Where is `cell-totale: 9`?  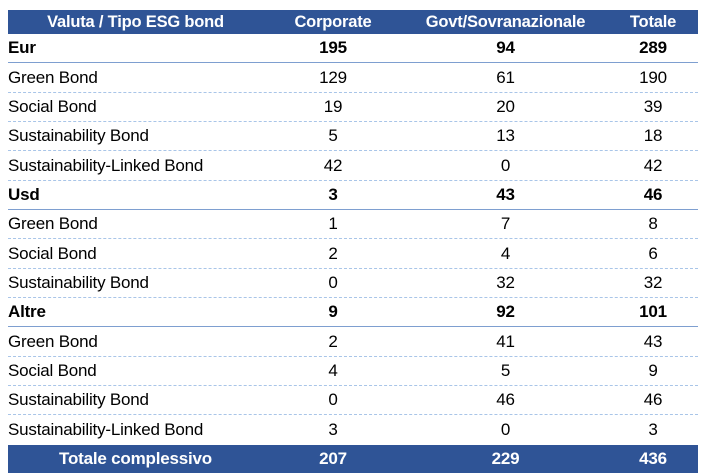 cell-totale: 9 is located at coordinates (653, 370).